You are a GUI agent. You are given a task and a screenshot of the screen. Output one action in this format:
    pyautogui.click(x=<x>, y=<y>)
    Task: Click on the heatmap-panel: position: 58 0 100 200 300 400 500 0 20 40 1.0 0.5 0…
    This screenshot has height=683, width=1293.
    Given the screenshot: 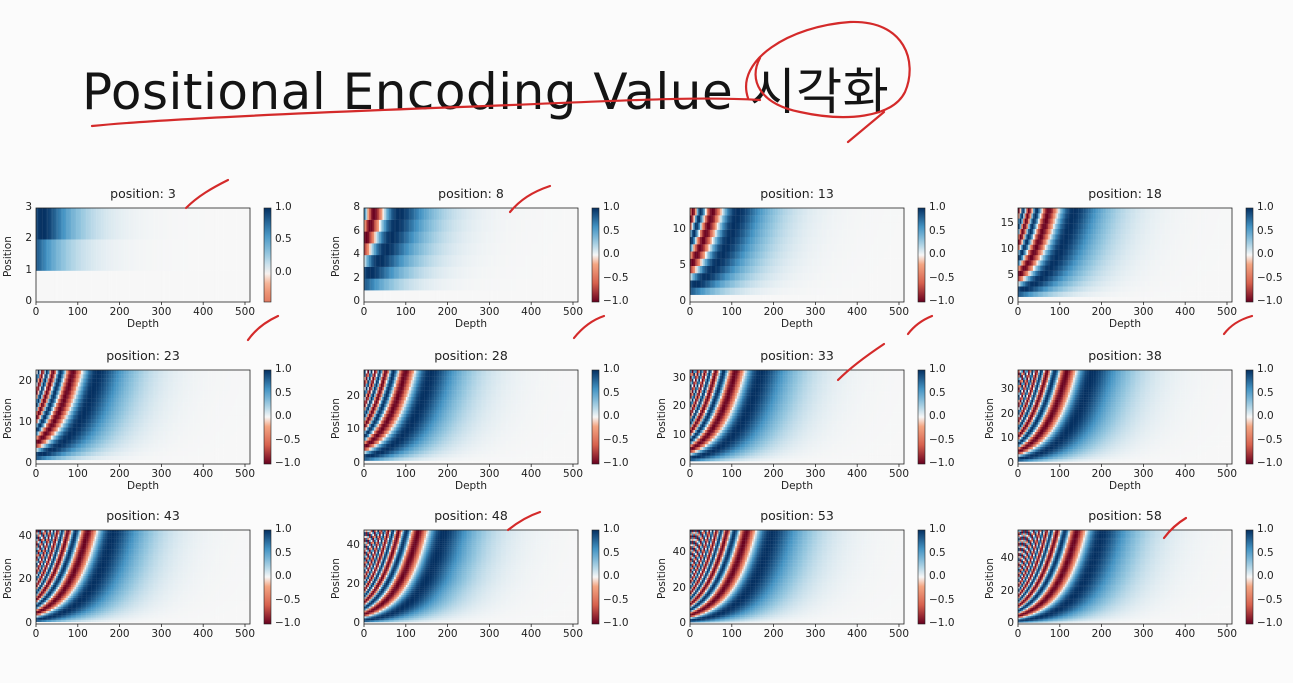 What is the action you would take?
    pyautogui.click(x=1132, y=588)
    